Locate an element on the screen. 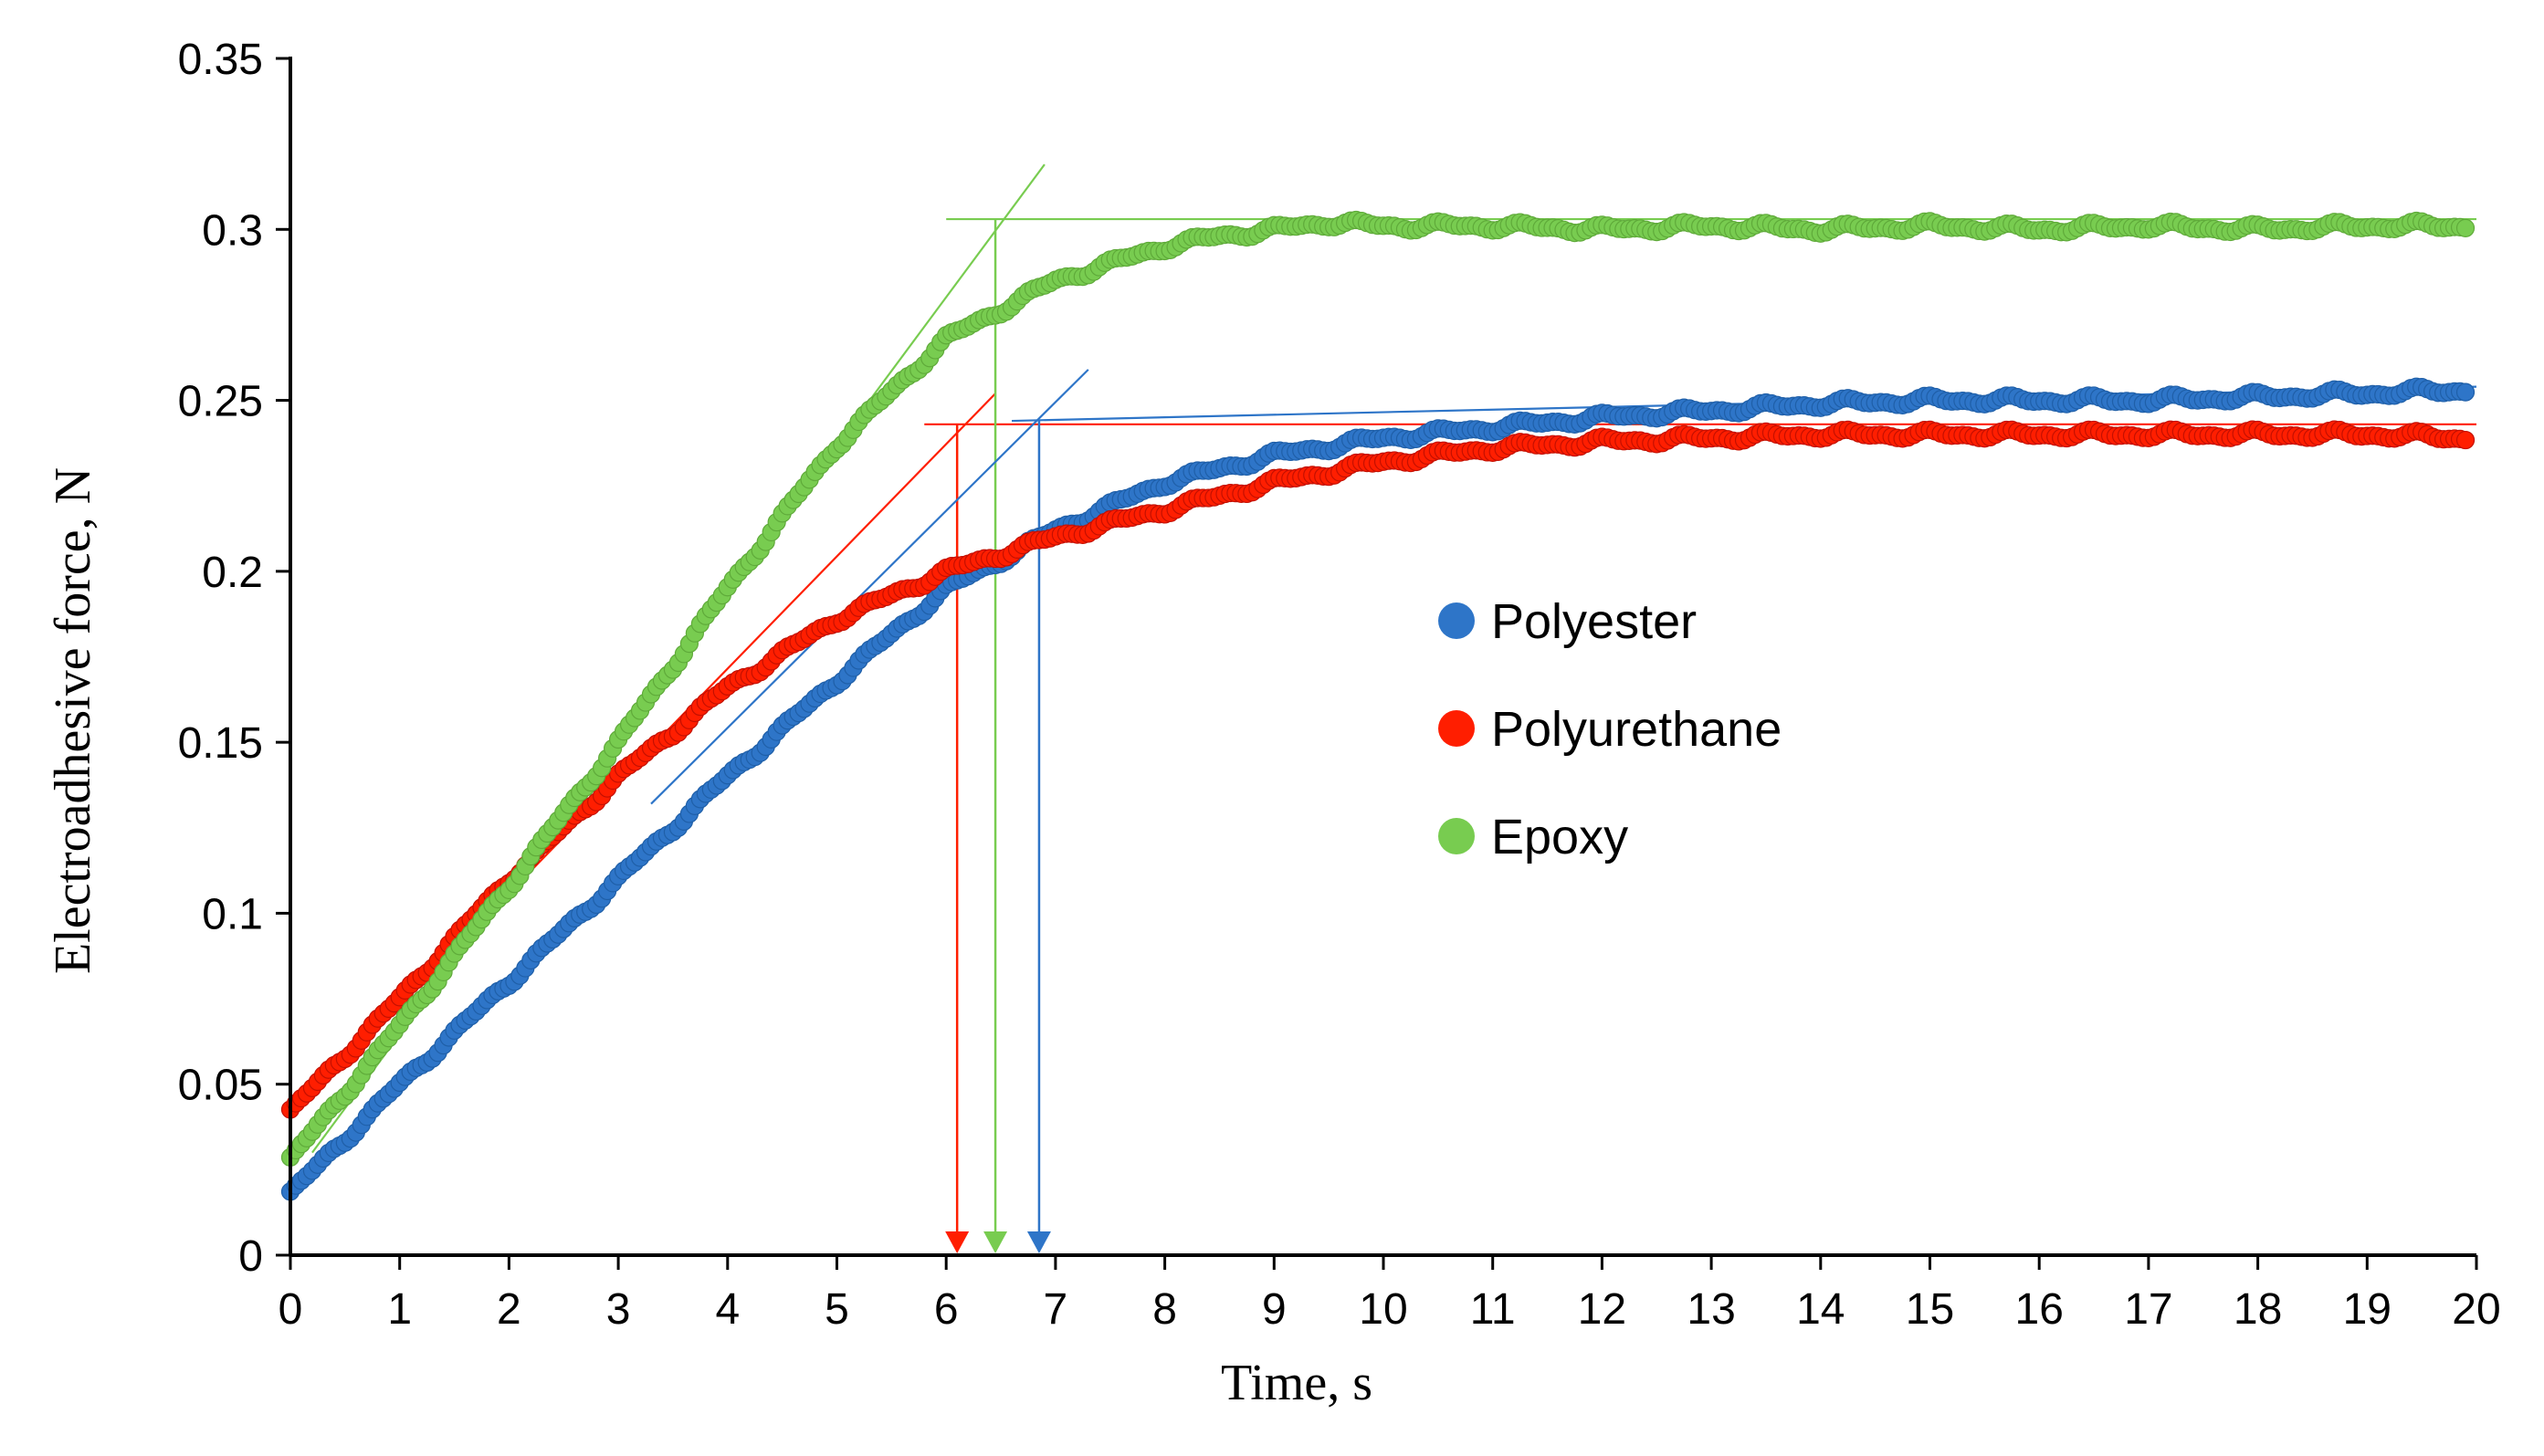 This screenshot has width=2544, height=1456. legend-label-polyurethane: Polyurethane is located at coordinates (1636, 729).